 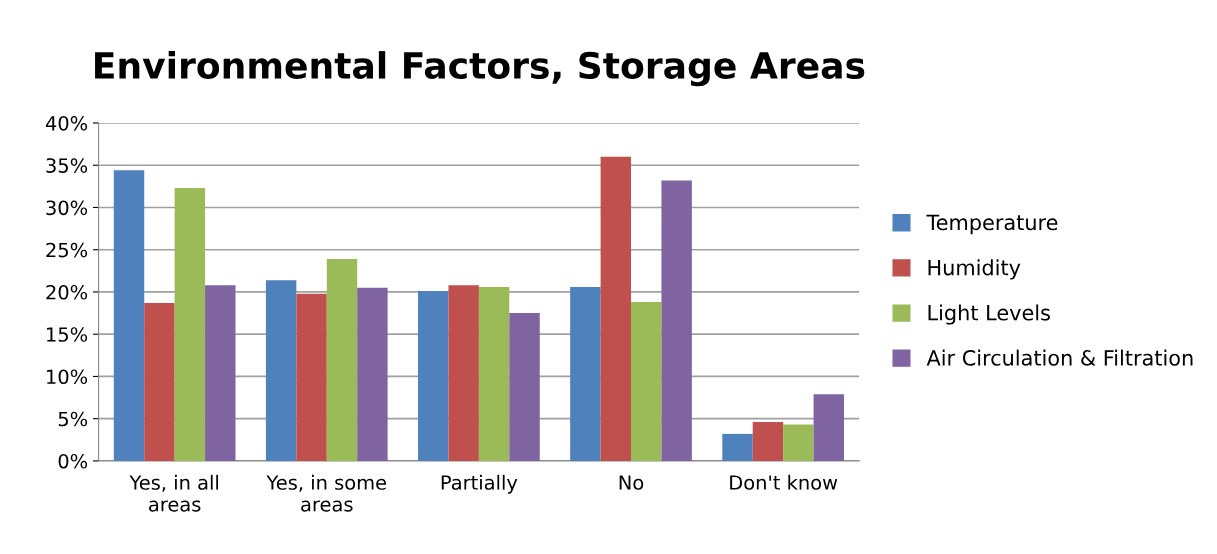 I want to click on y-tick-label: 10%, so click(x=67, y=377).